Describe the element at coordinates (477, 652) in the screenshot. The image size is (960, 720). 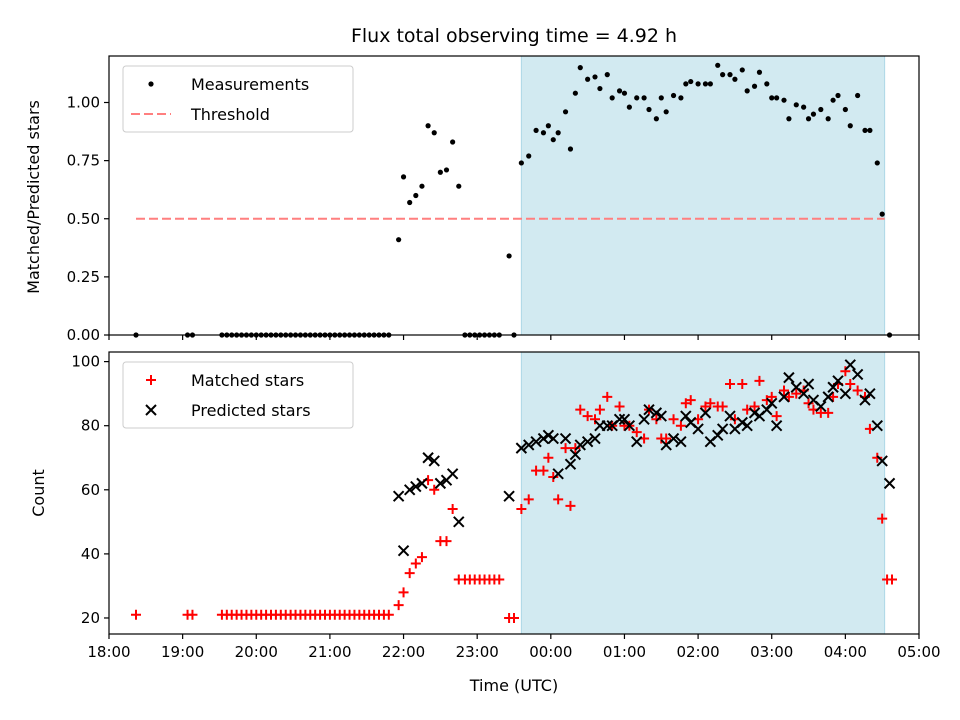
I see `x-tick-label: 23:00` at that location.